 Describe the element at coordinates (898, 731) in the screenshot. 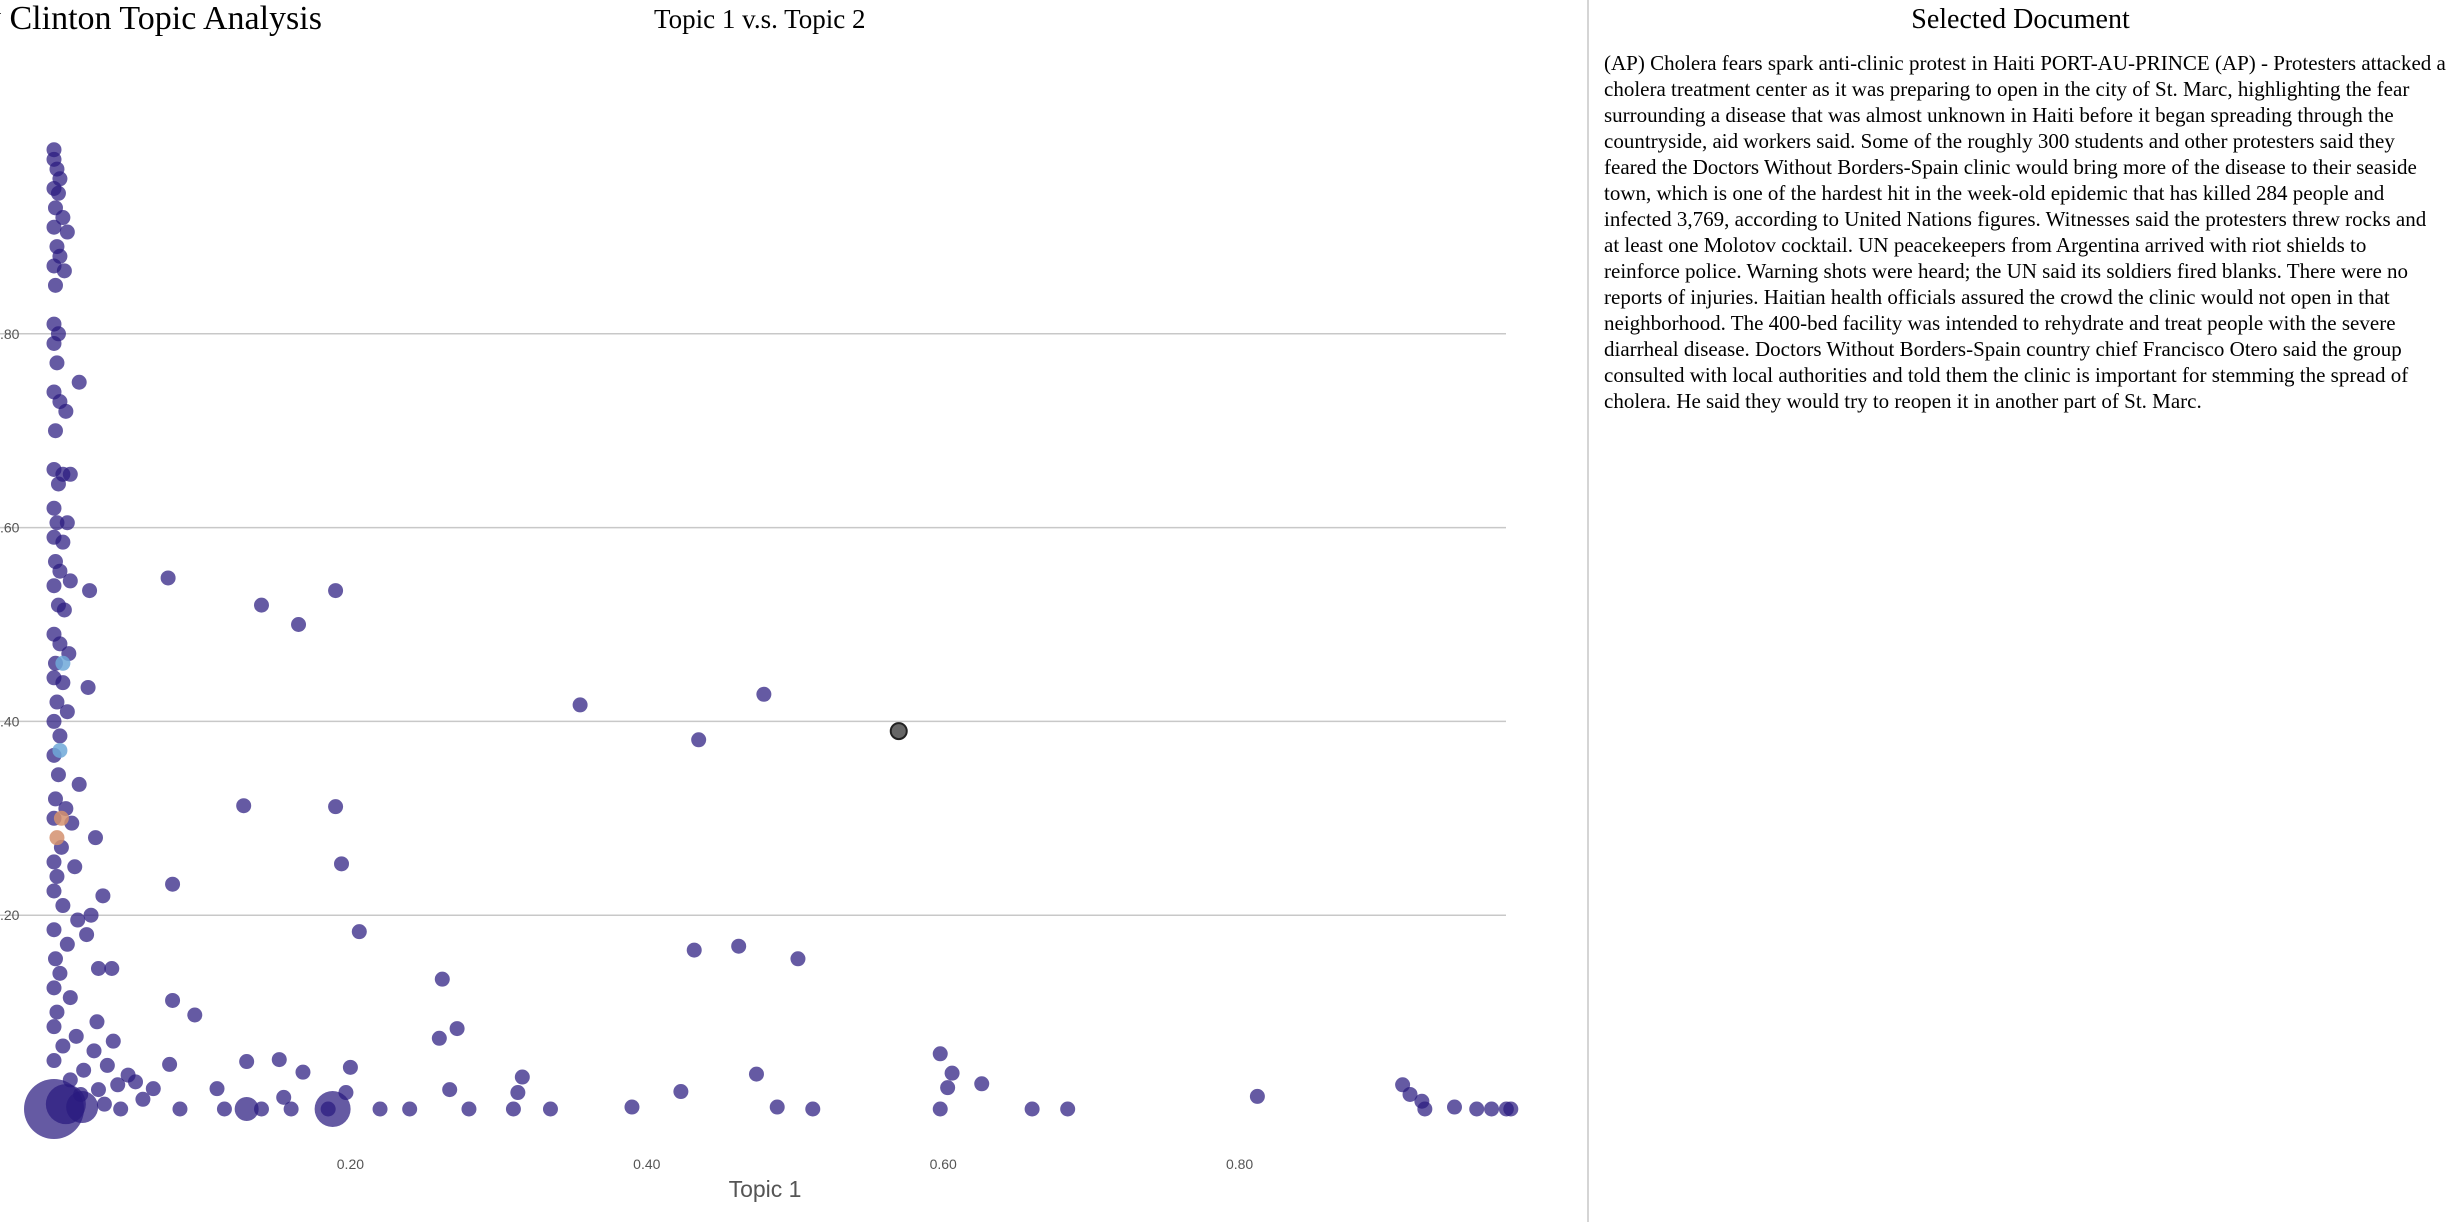

I see `selected-data-point` at that location.